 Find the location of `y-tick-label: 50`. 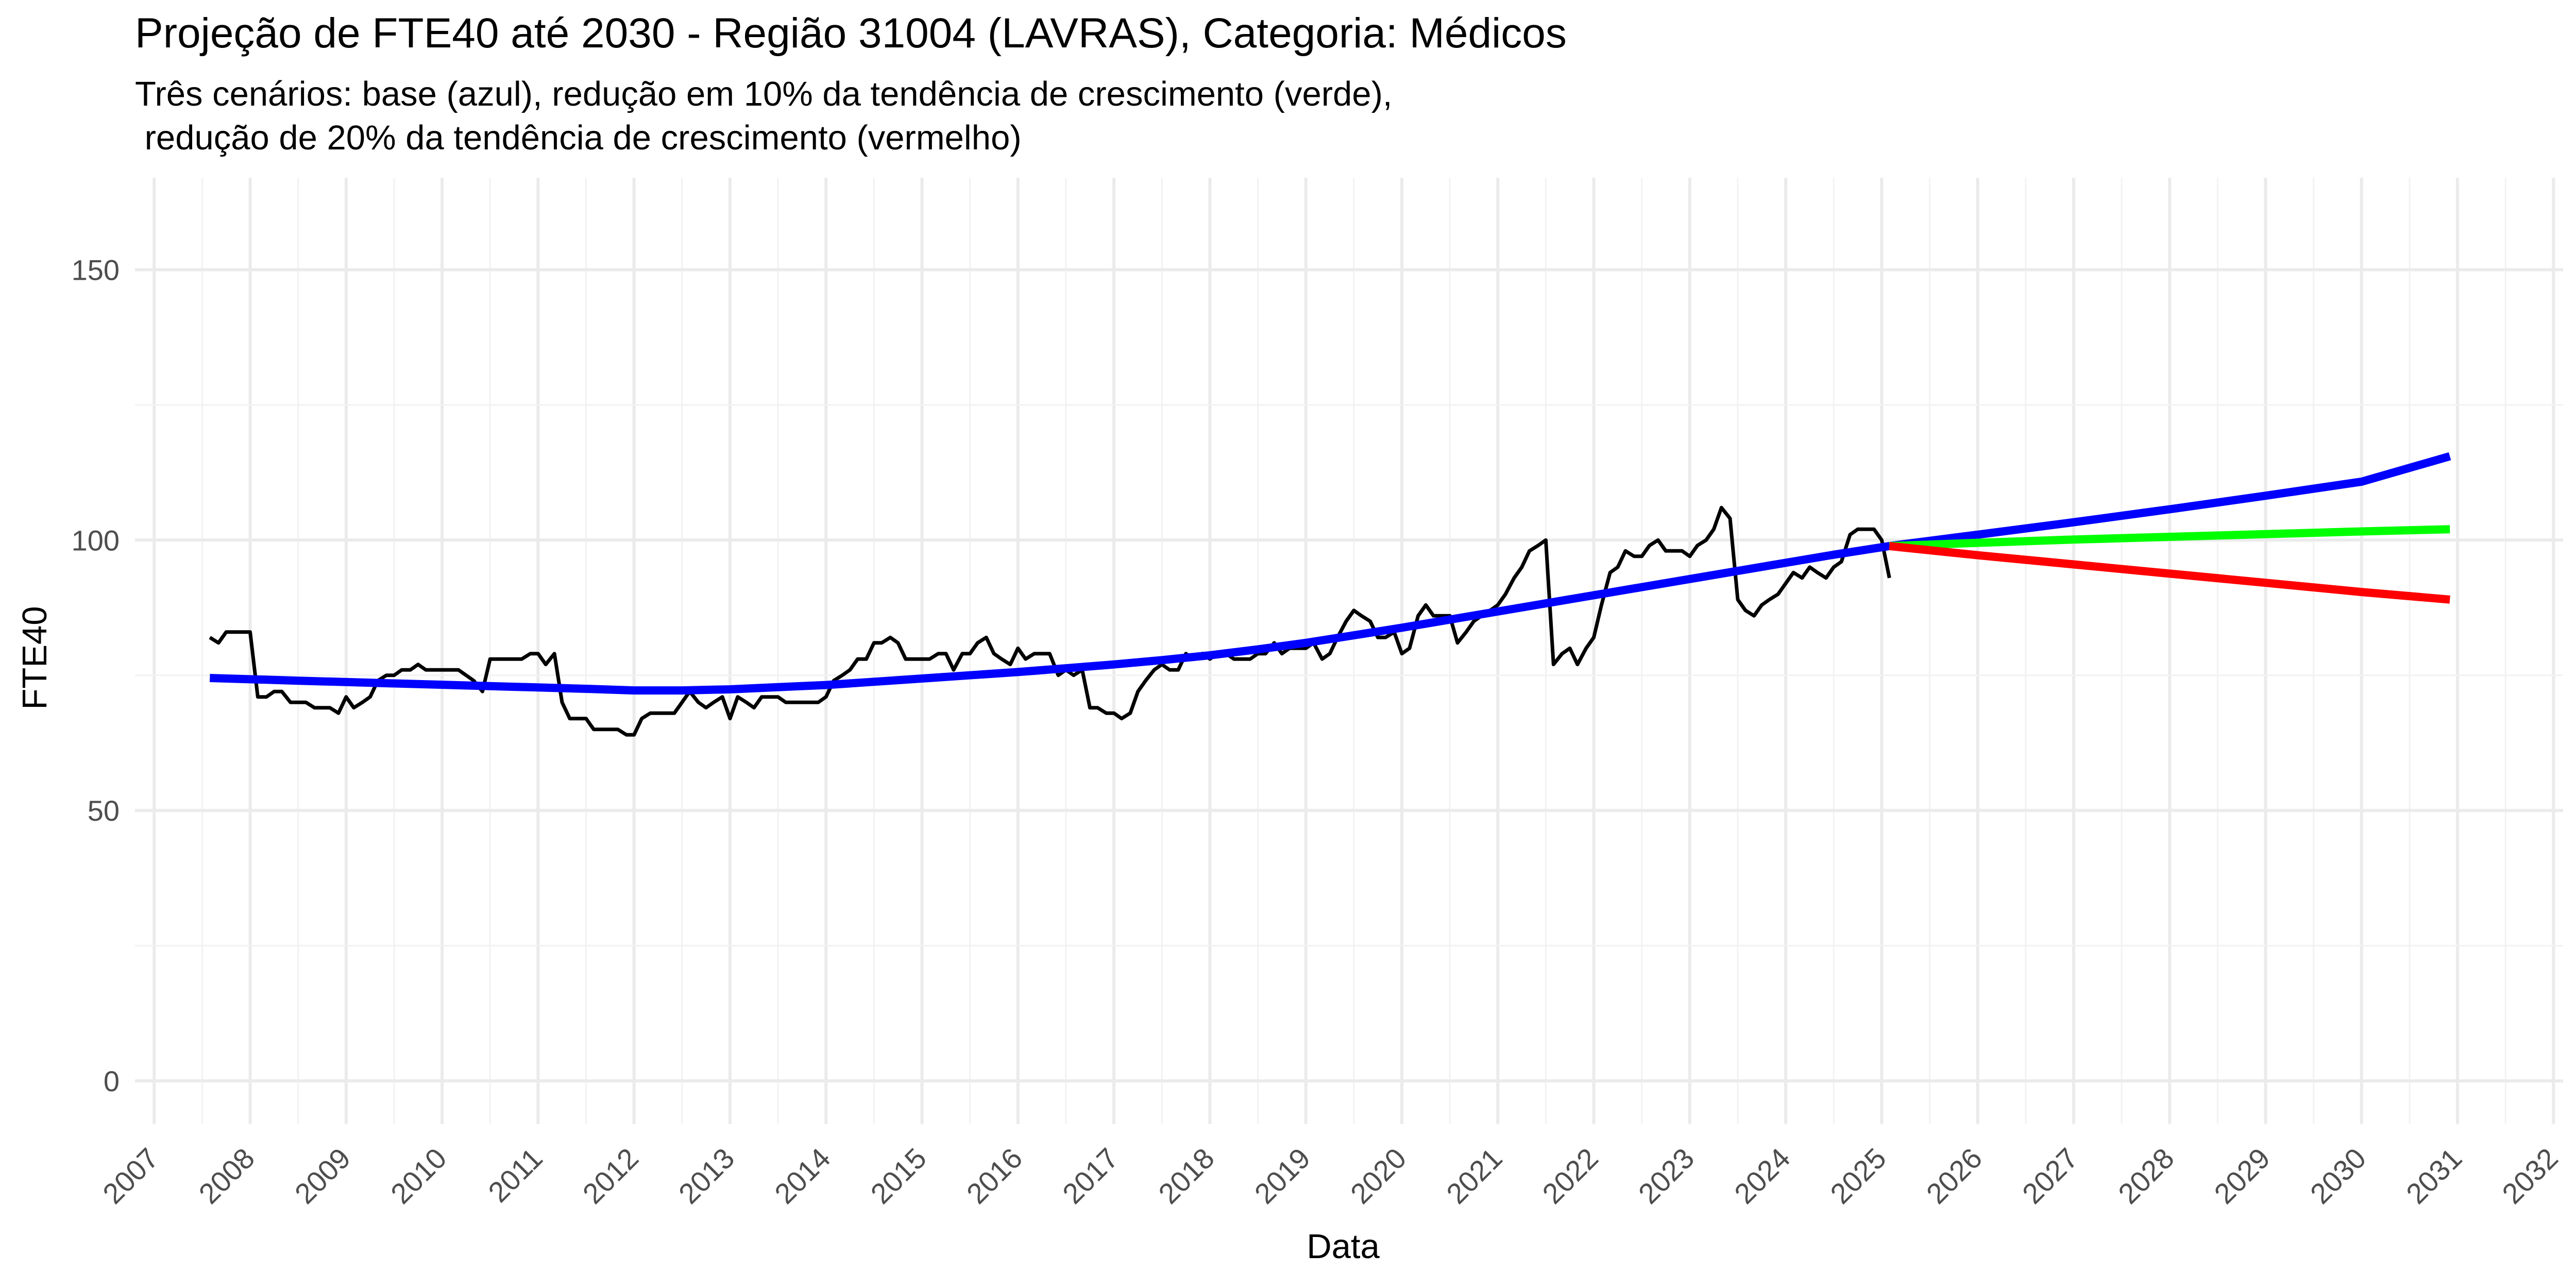

y-tick-label: 50 is located at coordinates (104, 810).